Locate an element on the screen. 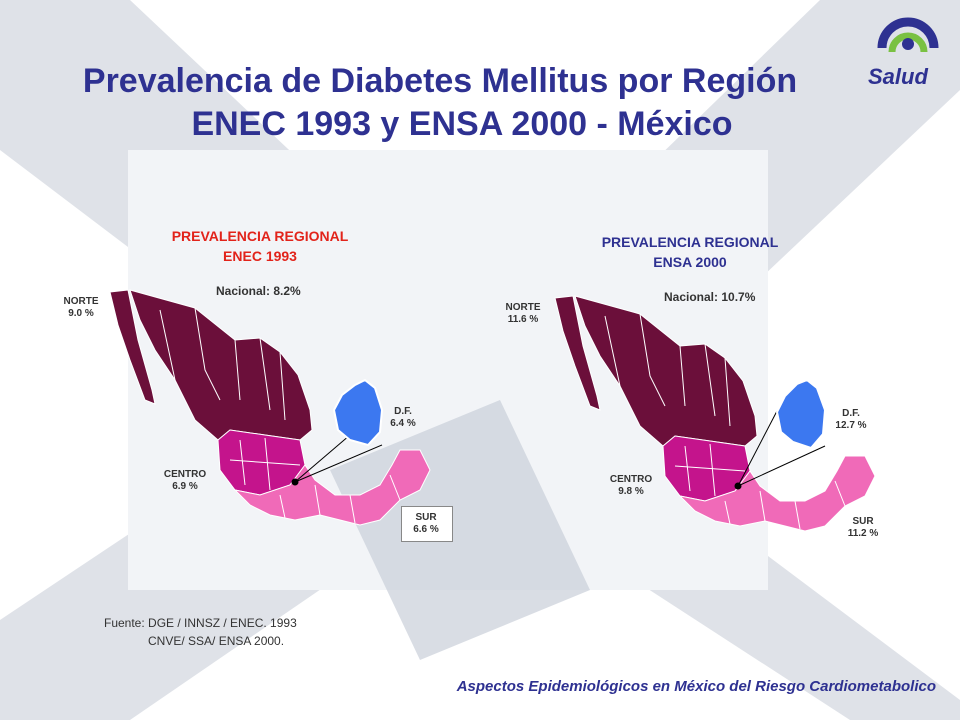  right-national-rate: Nacional: 10.7% is located at coordinates (710, 297).